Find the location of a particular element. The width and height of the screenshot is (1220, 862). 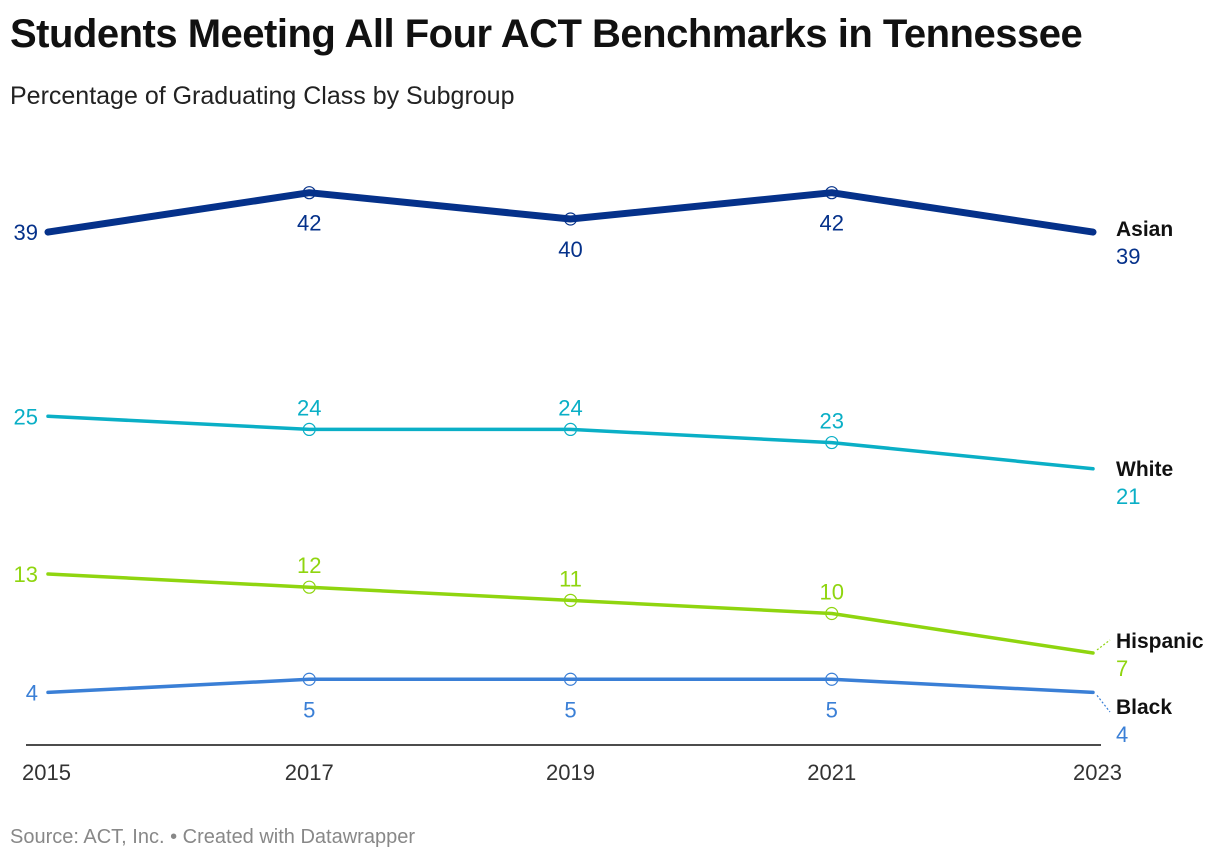

data-label-white: 25 is located at coordinates (26, 416).